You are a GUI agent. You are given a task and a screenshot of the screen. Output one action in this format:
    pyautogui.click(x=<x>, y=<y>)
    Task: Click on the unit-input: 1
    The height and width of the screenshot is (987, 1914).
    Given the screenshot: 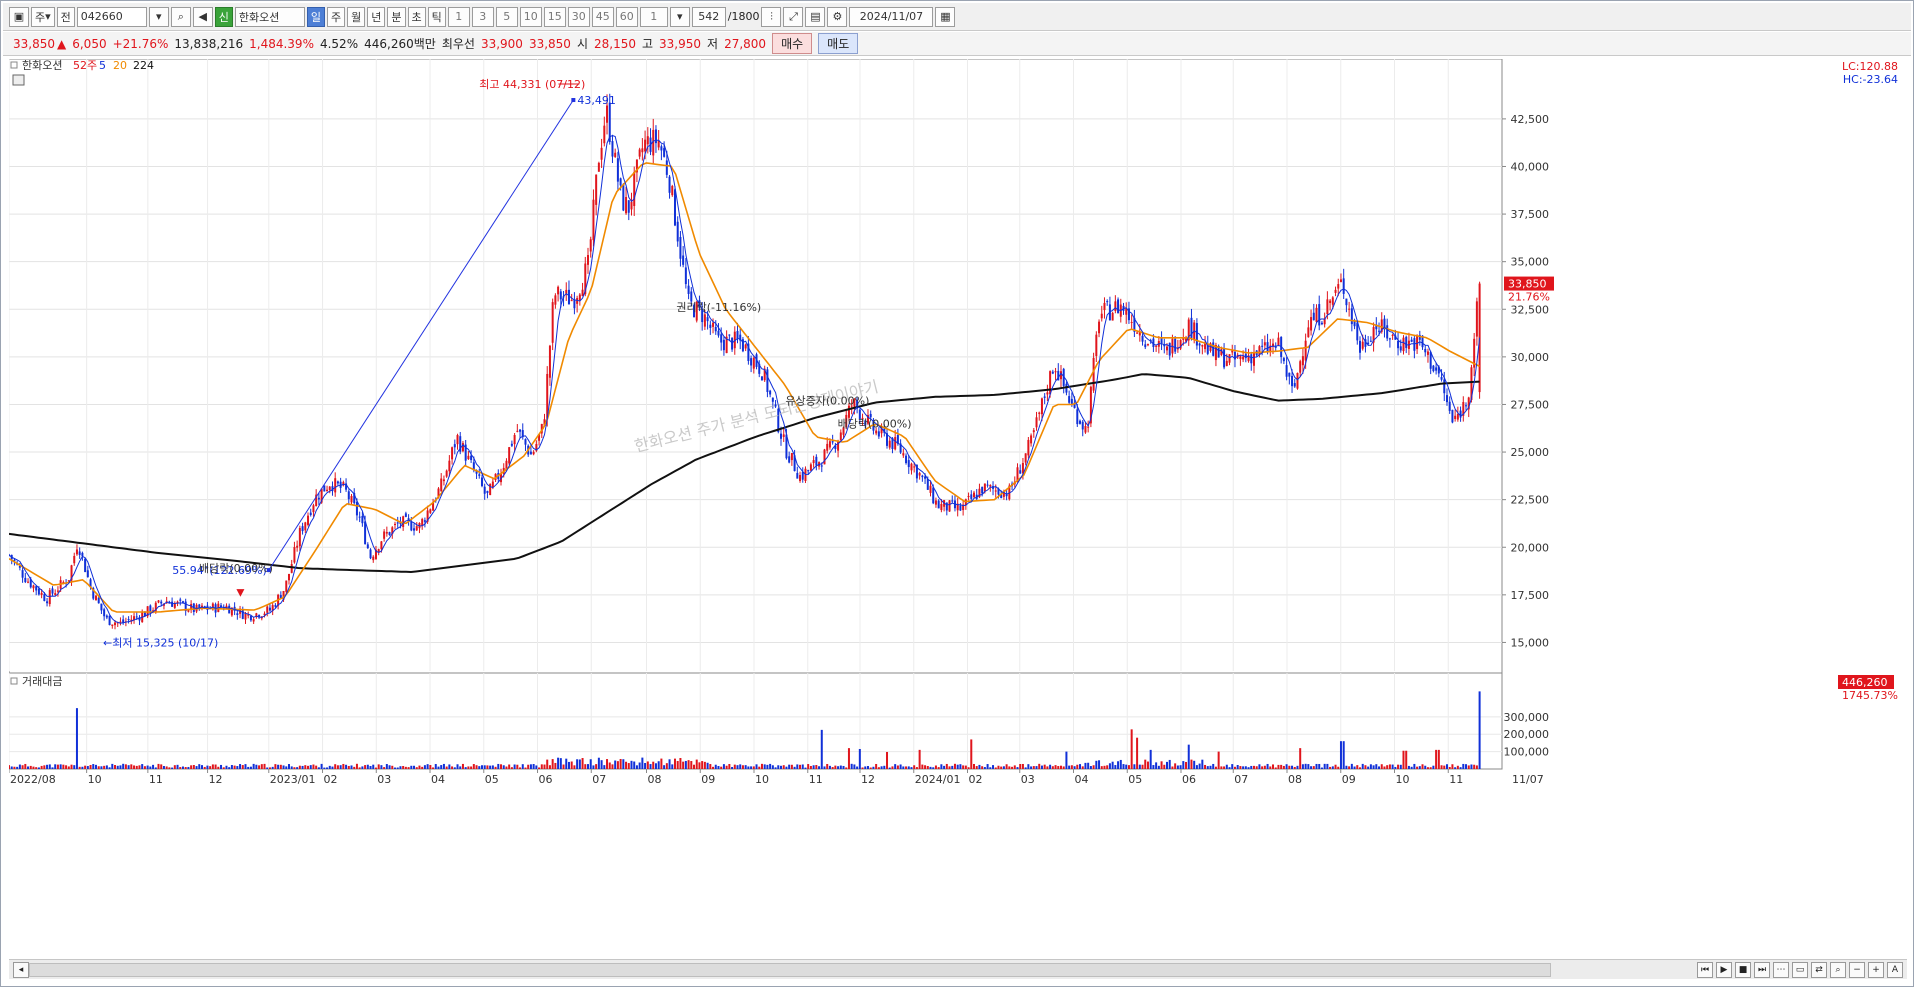 What is the action you would take?
    pyautogui.click(x=653, y=16)
    